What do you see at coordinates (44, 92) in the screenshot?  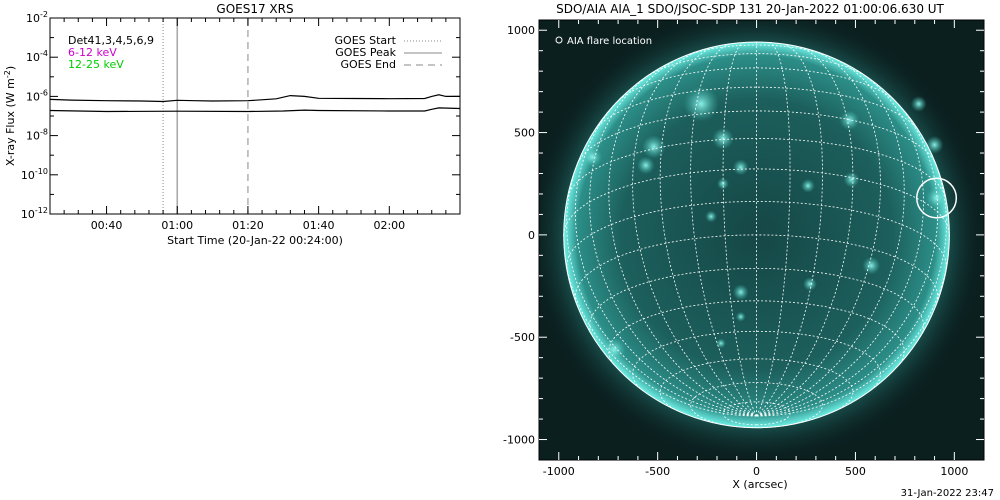 I see `goes-ytick-exp: -6` at bounding box center [44, 92].